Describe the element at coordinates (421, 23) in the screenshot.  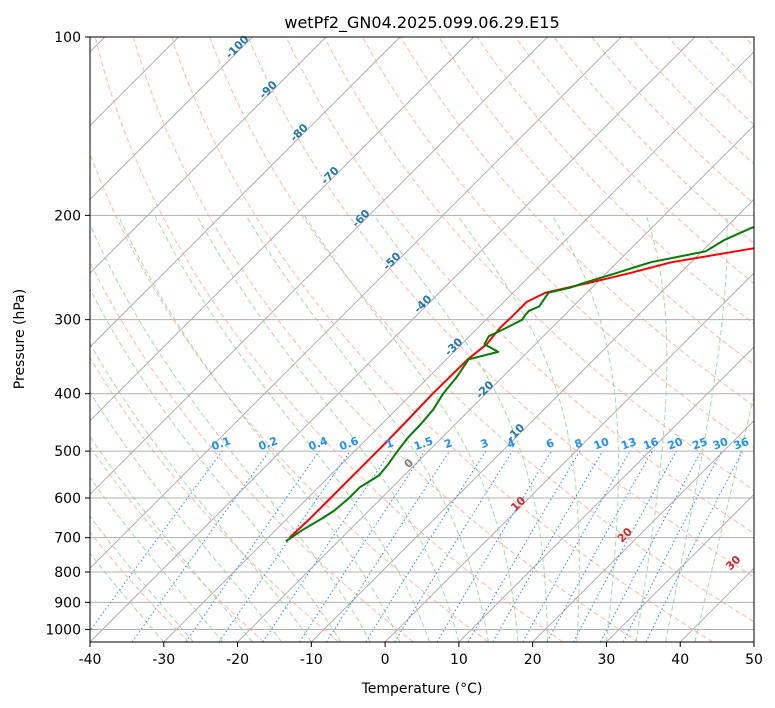
I see `chart-title: wetPf2_GN04.2025.099.06.29.E15` at that location.